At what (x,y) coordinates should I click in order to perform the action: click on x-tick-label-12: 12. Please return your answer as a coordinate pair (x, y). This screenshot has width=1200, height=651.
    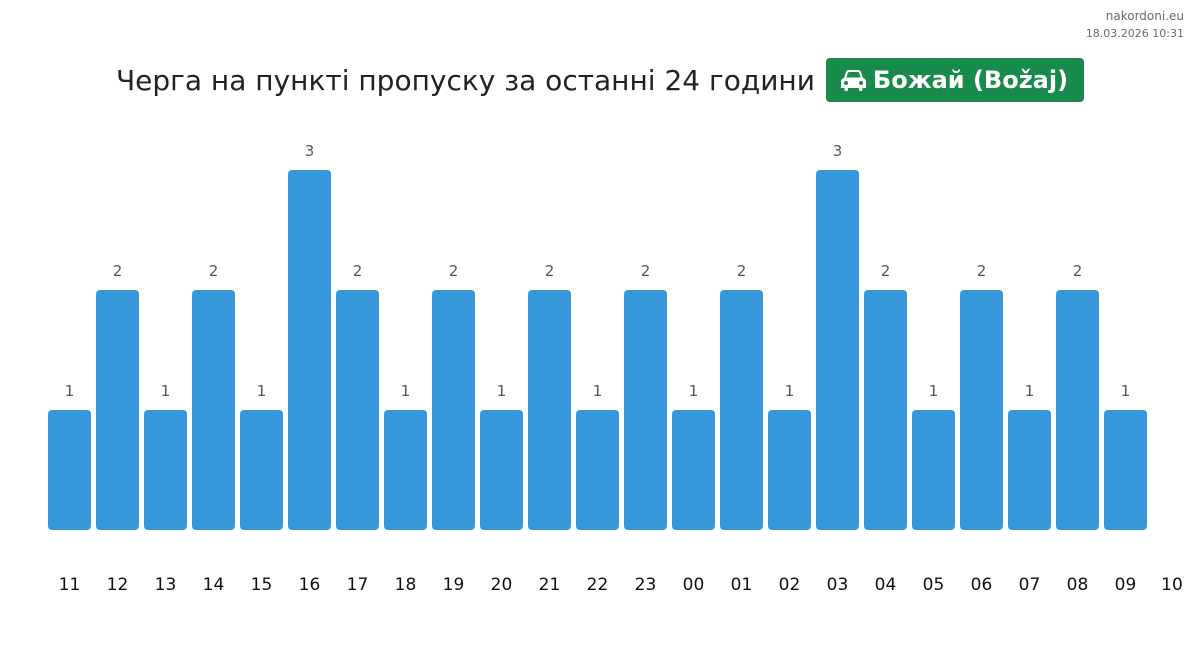
    Looking at the image, I should click on (118, 585).